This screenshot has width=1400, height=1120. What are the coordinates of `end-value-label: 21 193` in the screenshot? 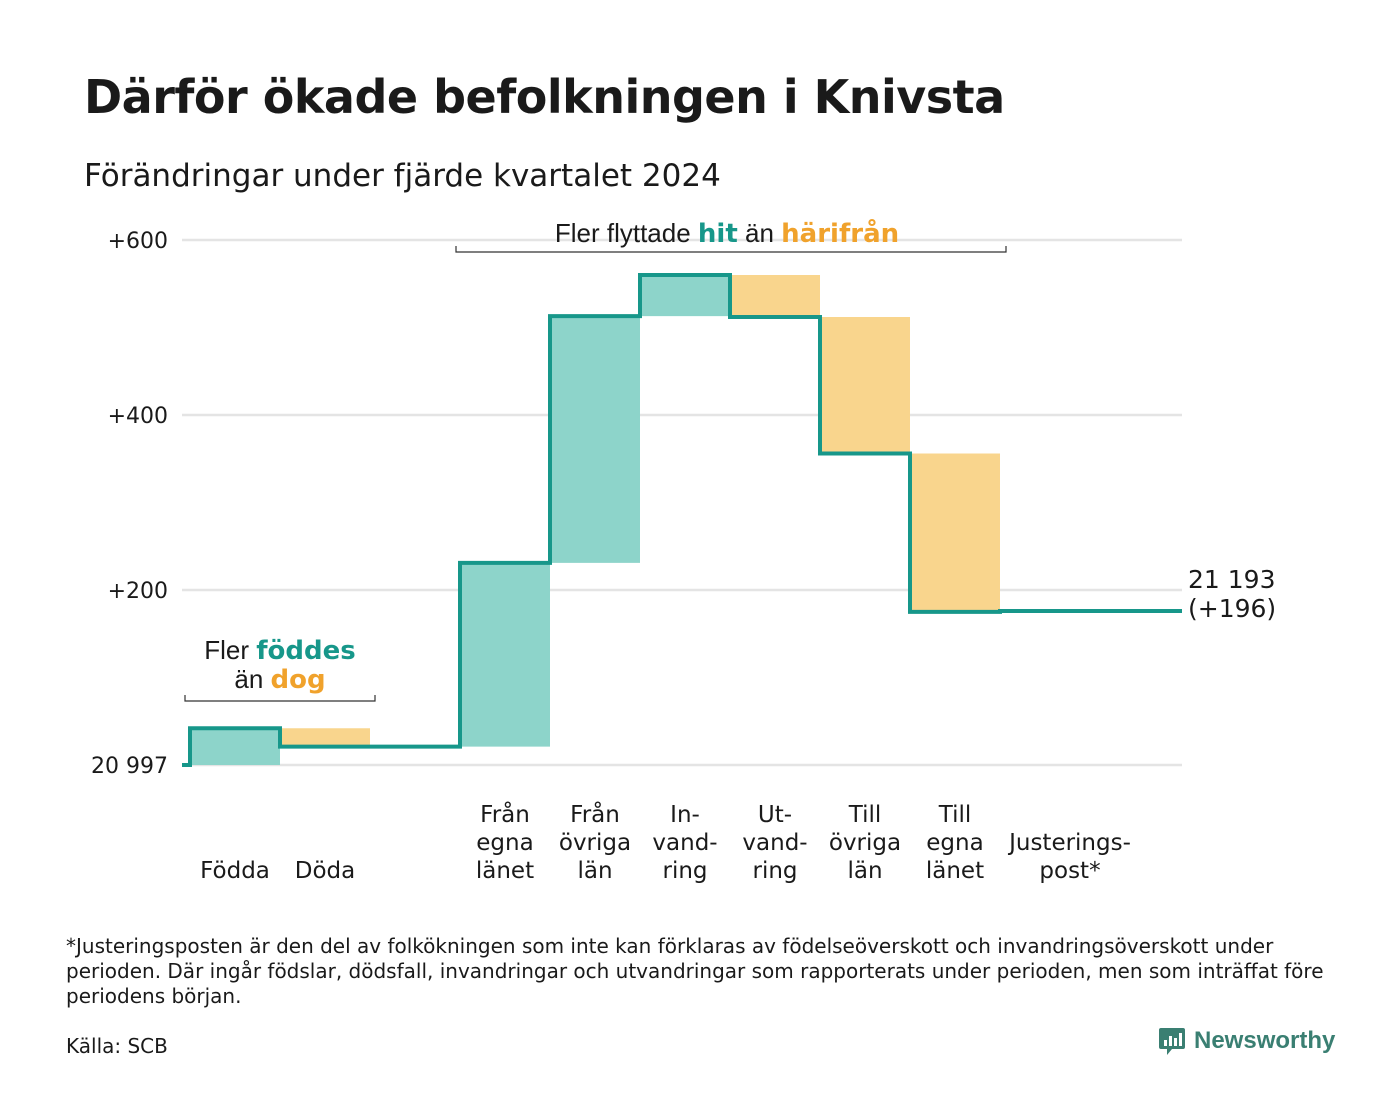 It's located at (1231, 579).